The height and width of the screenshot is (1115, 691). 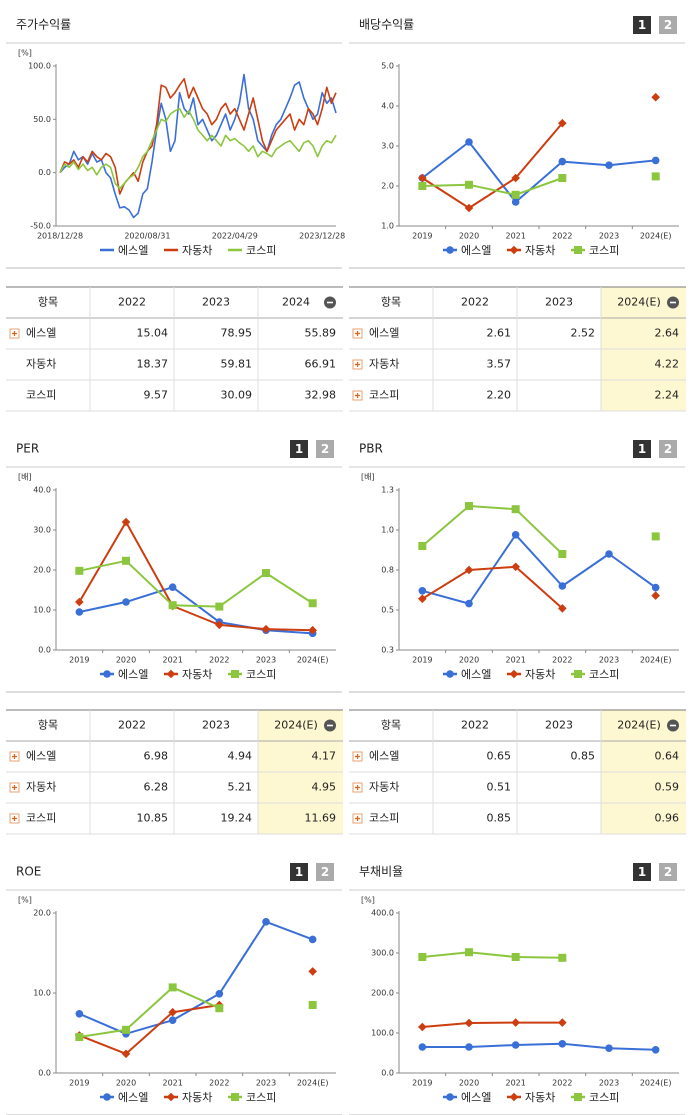 I want to click on value-cell: 4.95, so click(x=324, y=787).